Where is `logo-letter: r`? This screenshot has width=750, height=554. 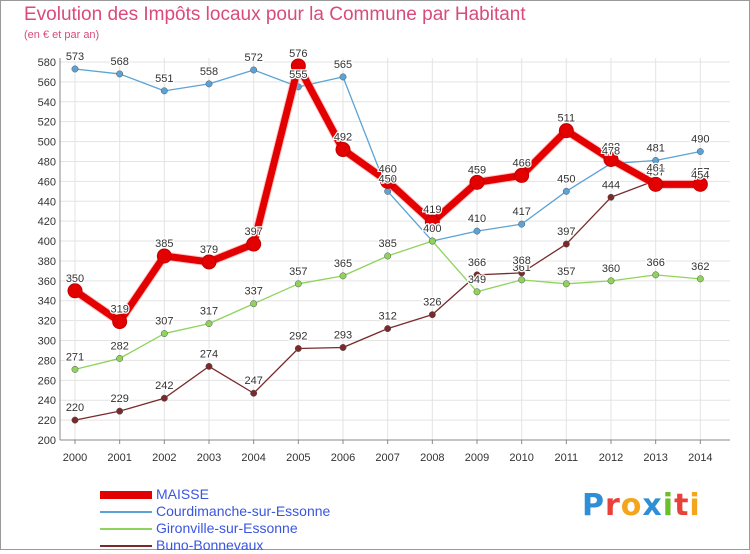
logo-letter: r is located at coordinates (613, 505).